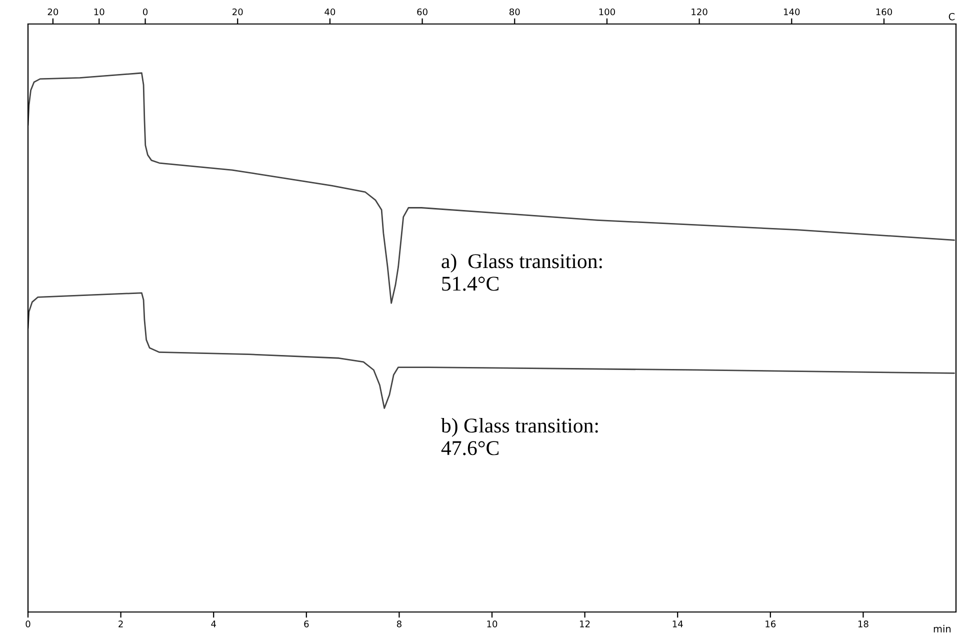 Image resolution: width=958 pixels, height=644 pixels. I want to click on x2-tick-label: 0, so click(145, 12).